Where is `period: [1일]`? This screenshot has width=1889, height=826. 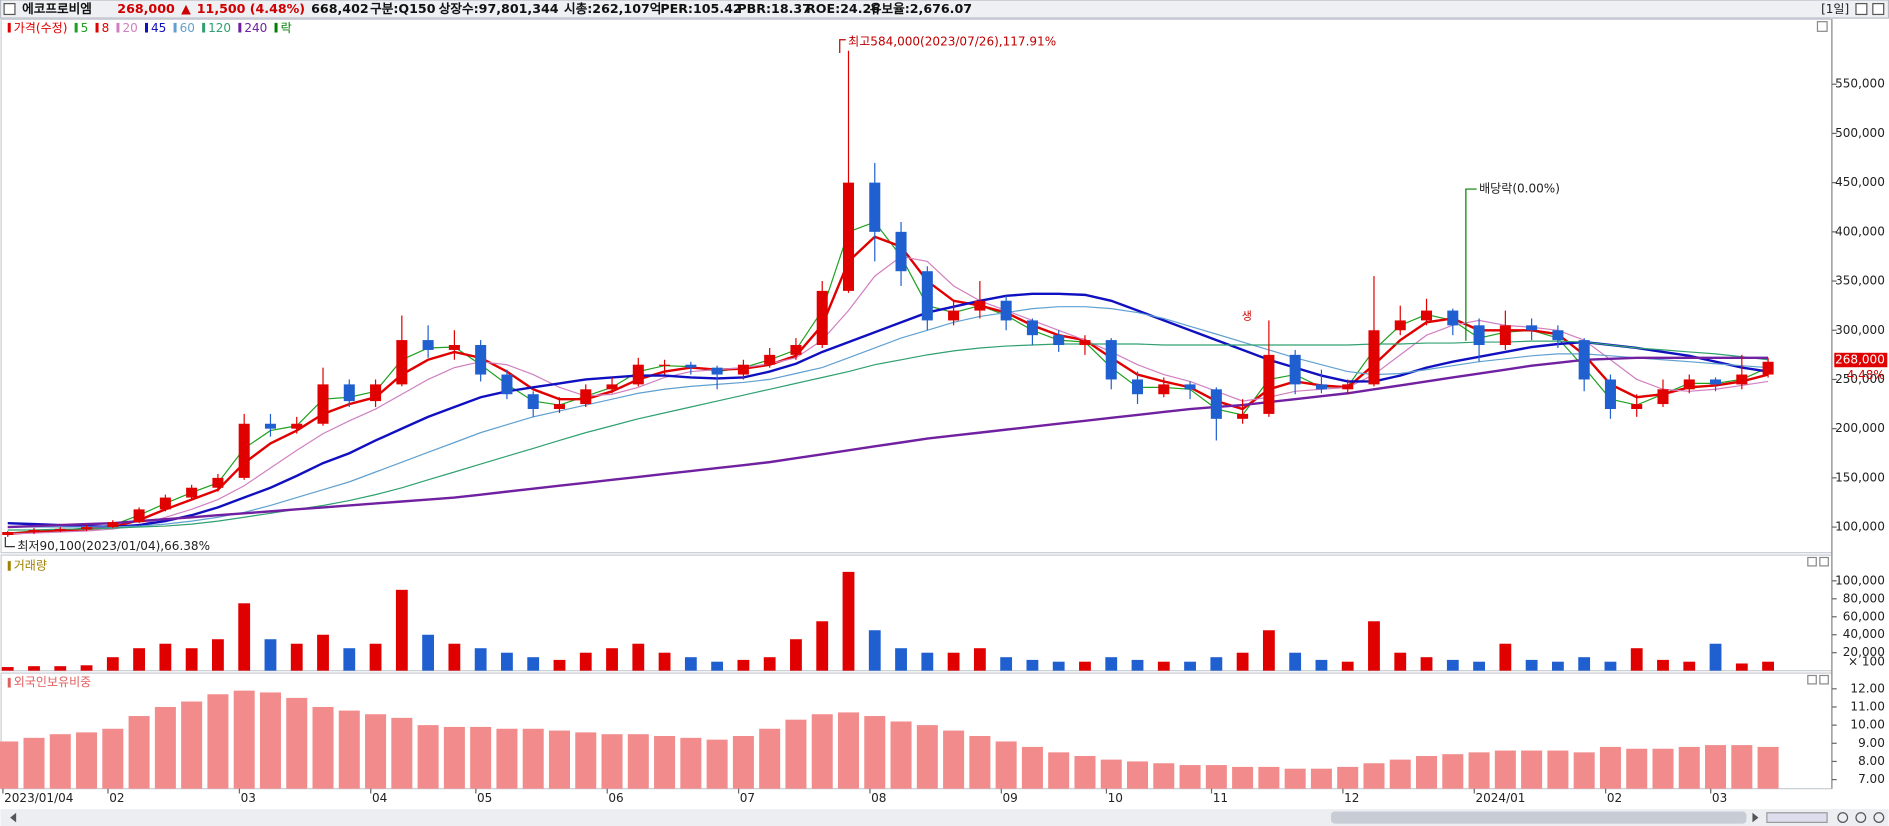
period: [1일] is located at coordinates (1835, 9).